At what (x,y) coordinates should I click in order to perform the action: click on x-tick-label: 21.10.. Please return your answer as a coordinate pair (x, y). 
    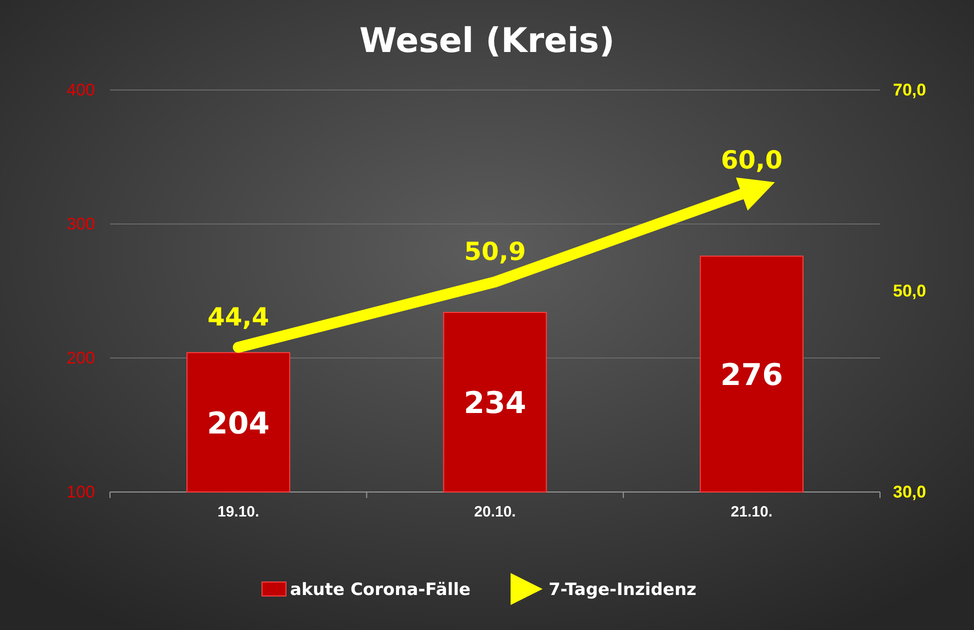
    Looking at the image, I should click on (751, 512).